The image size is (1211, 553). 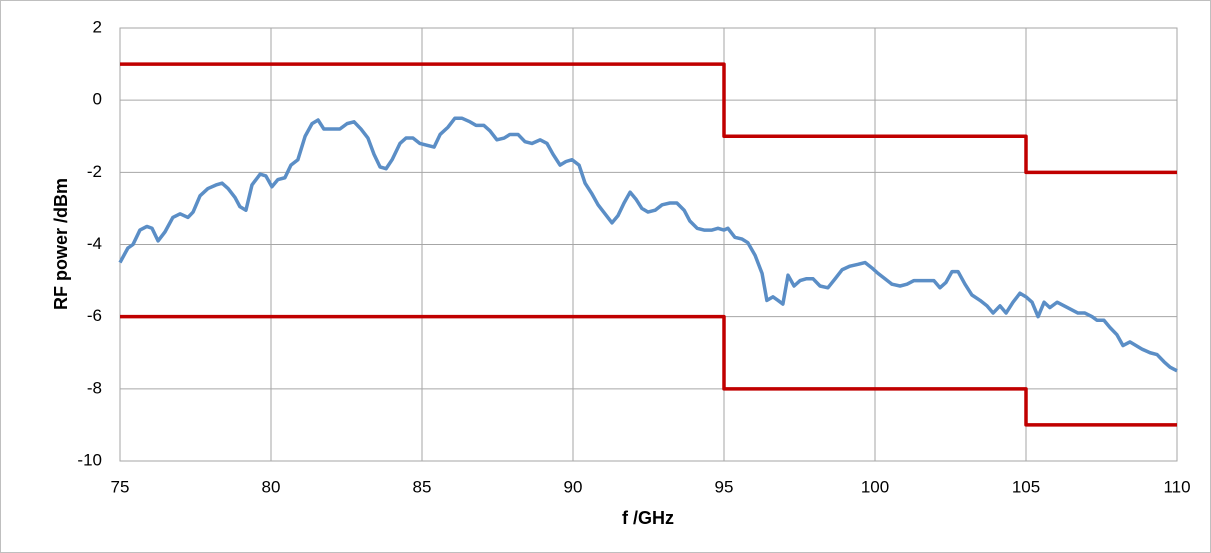 What do you see at coordinates (120, 486) in the screenshot?
I see `x-tick-label: 75` at bounding box center [120, 486].